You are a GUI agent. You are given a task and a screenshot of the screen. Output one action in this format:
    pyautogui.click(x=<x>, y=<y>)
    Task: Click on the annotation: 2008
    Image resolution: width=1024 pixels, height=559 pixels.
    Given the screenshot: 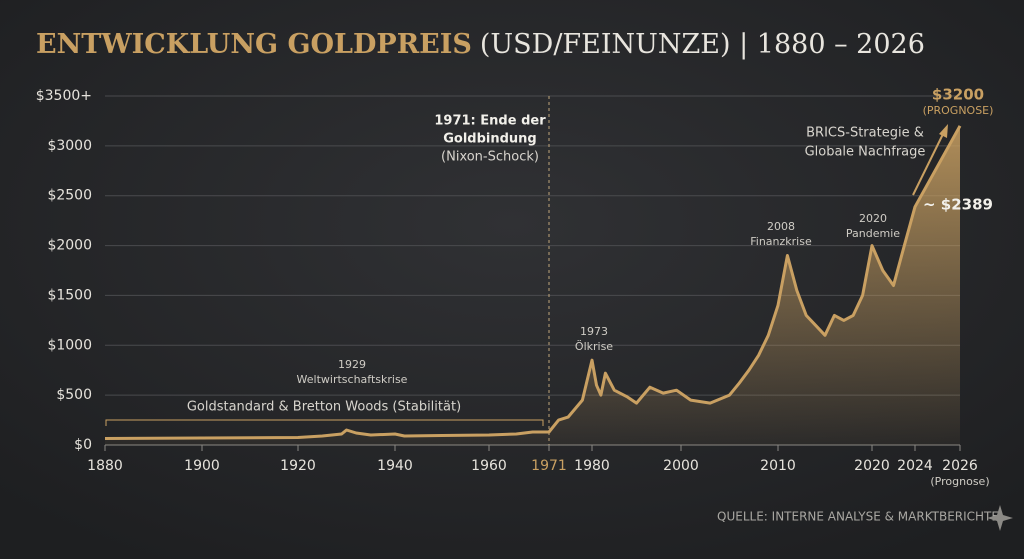 What is the action you would take?
    pyautogui.click(x=781, y=226)
    